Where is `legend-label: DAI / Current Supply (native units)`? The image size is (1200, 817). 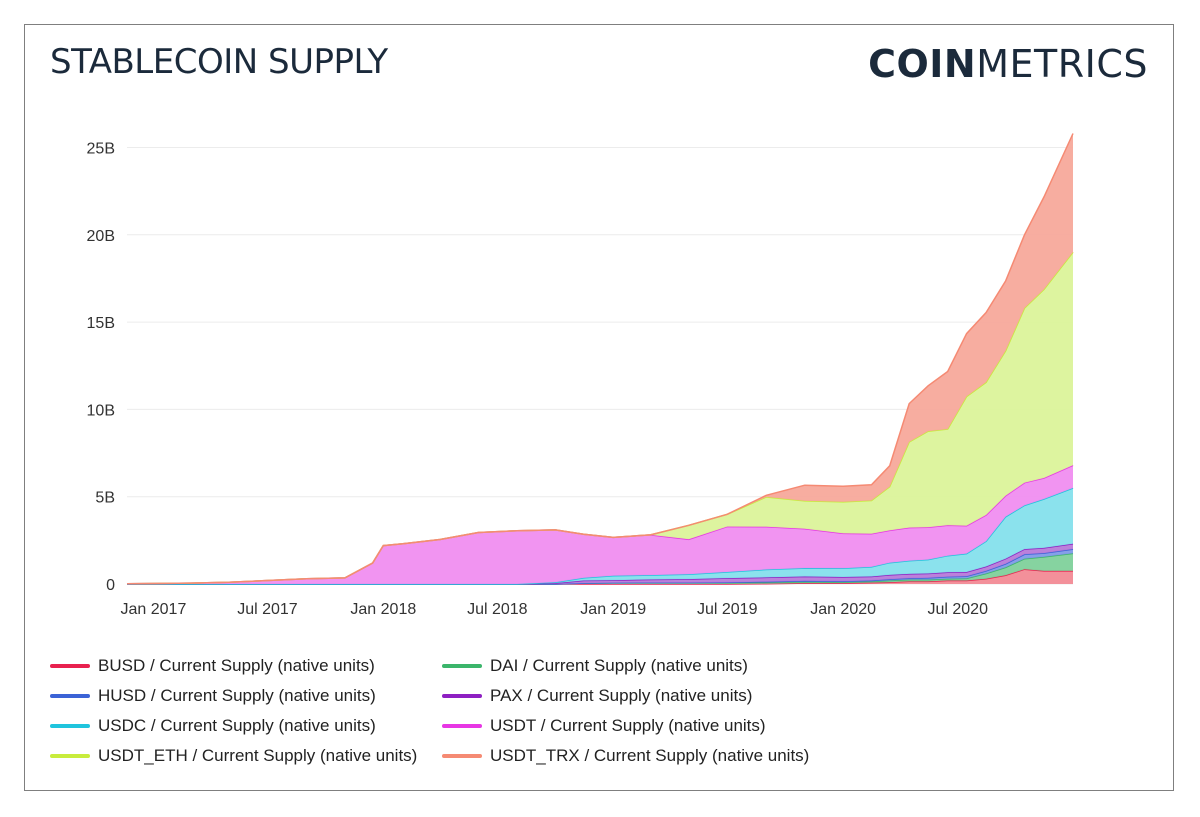 legend-label: DAI / Current Supply (native units) is located at coordinates (619, 665).